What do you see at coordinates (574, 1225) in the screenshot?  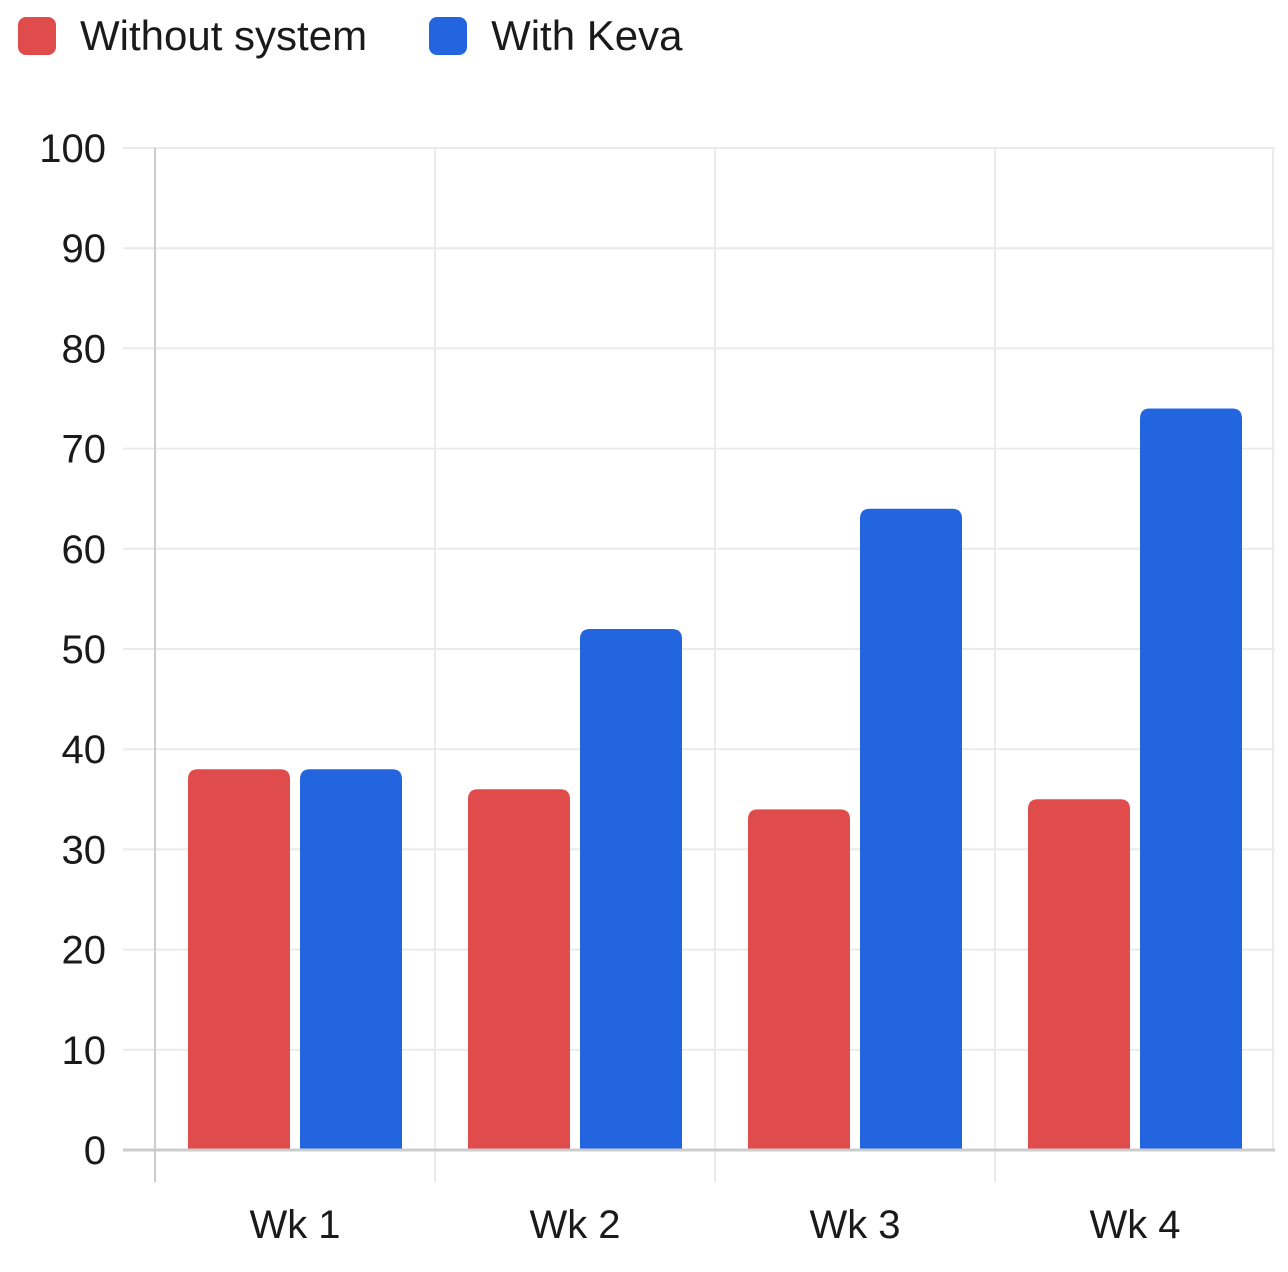 I see `x-tick-label-wk-2: Wk 2` at bounding box center [574, 1225].